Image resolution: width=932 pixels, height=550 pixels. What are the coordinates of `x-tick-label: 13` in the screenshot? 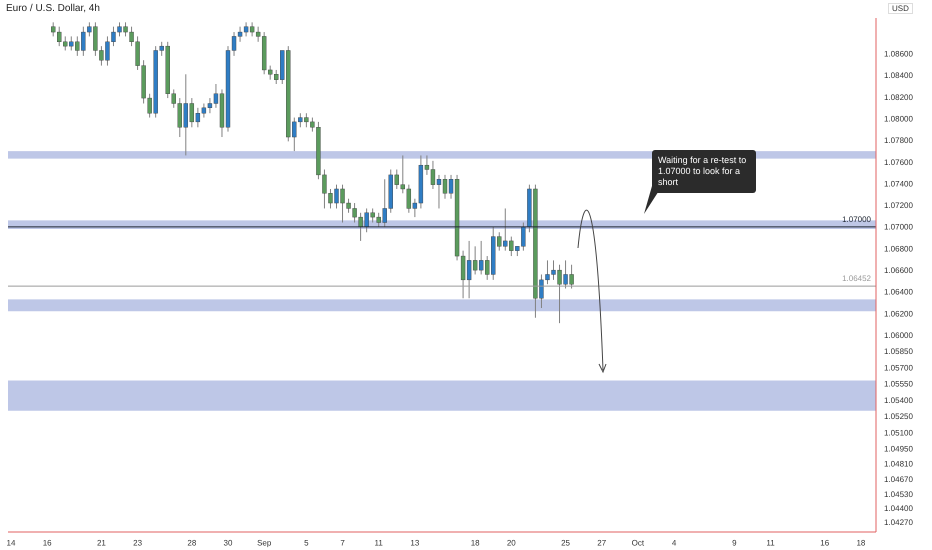 It's located at (415, 543).